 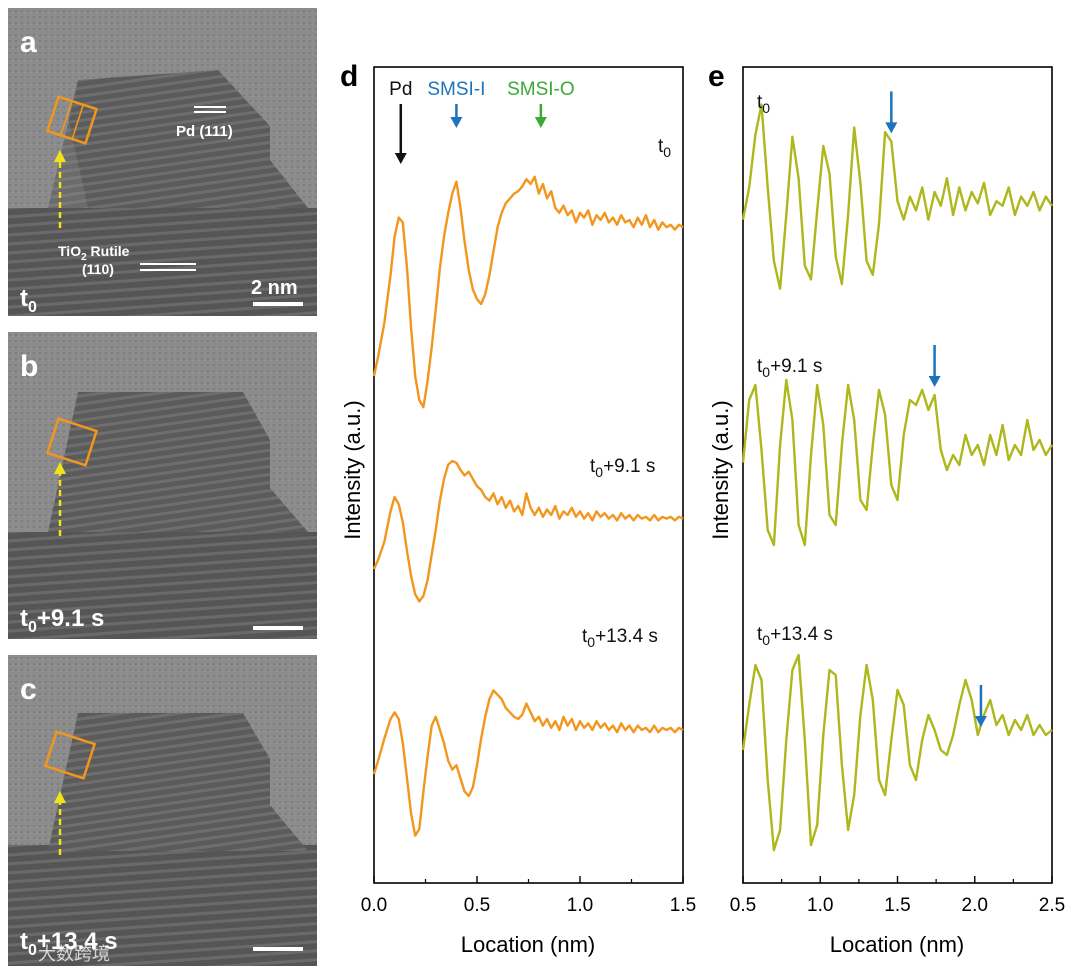 What do you see at coordinates (349, 76) in the screenshot?
I see `panel-letter: d` at bounding box center [349, 76].